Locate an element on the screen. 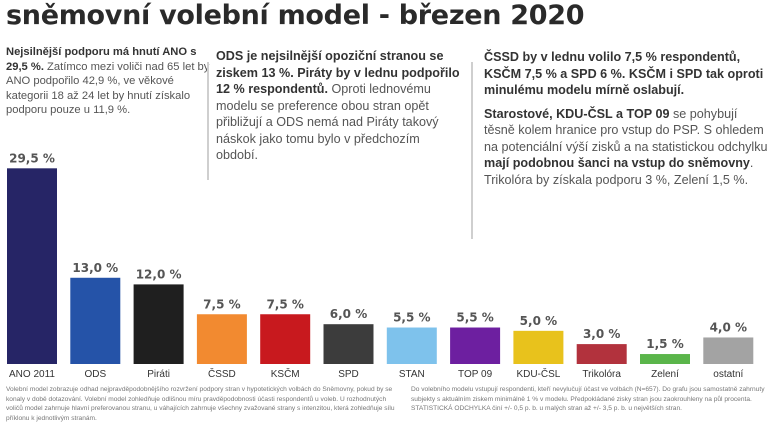  category-label-kdu-csl: KDU-ČSL is located at coordinates (538, 373).